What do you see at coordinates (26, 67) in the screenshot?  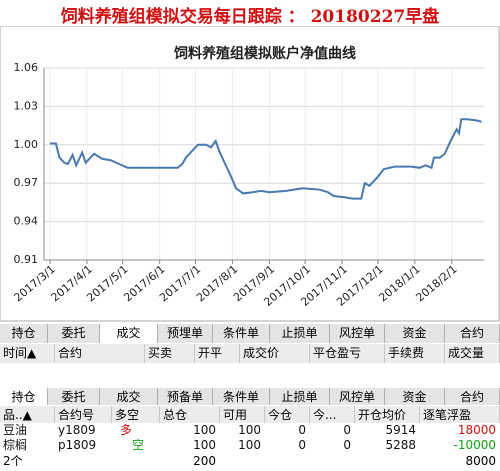 I see `y-tick-label: 1.06` at bounding box center [26, 67].